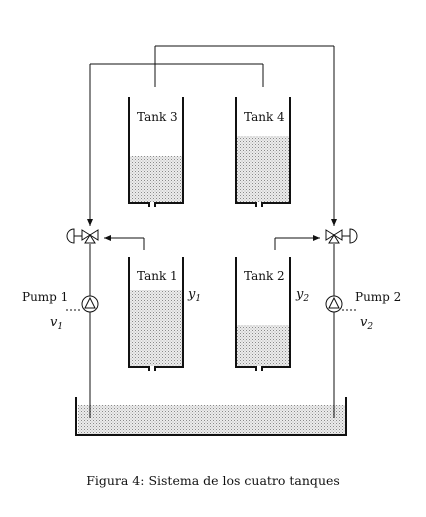  What do you see at coordinates (194, 295) in the screenshot?
I see `tank-1-output: y1` at bounding box center [194, 295].